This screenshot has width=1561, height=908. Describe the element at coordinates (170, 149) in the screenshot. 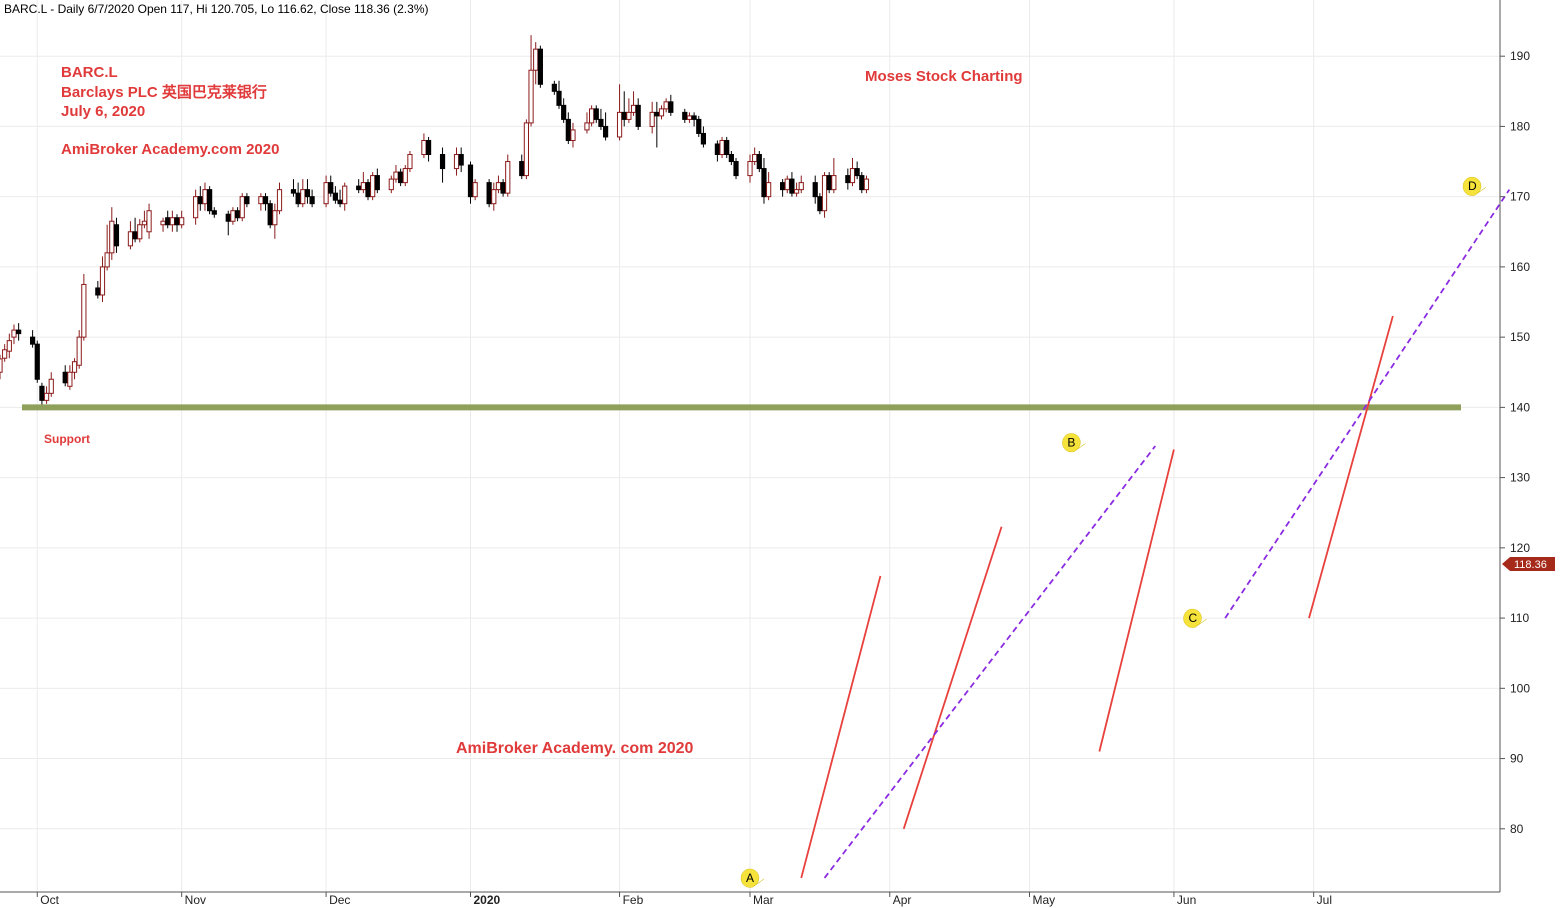

I see `brand-top-label: AmiBroker Academy.com 2020` at that location.